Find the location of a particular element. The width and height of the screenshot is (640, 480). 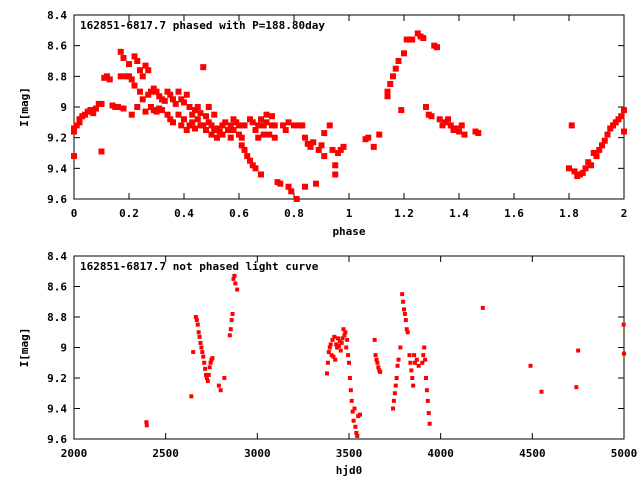

x-axis-label: hjd0 is located at coordinates (349, 470).